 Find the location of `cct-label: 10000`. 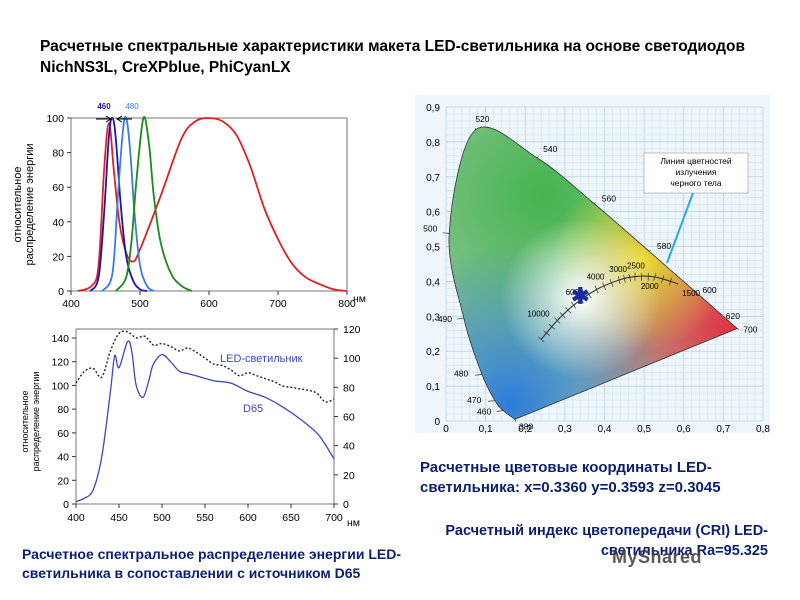

cct-label: 10000 is located at coordinates (538, 314).